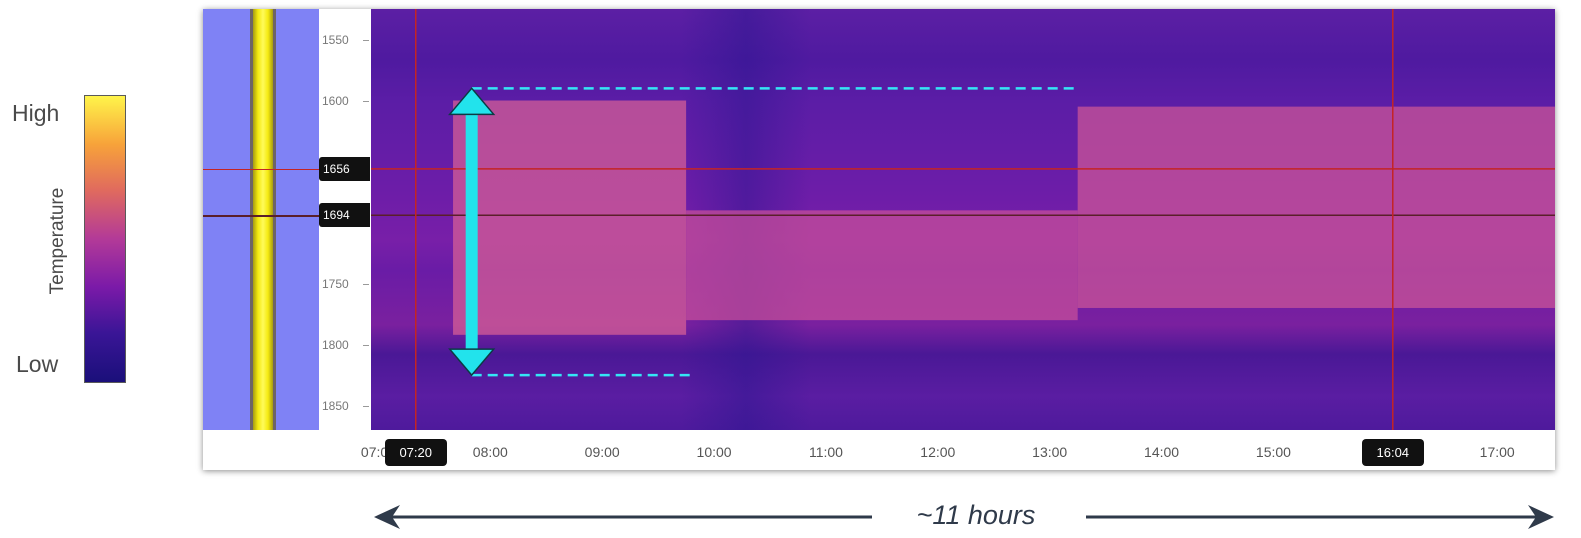 The image size is (1581, 538). What do you see at coordinates (1392, 452) in the screenshot?
I see `time-cursor-label: 16:04` at bounding box center [1392, 452].